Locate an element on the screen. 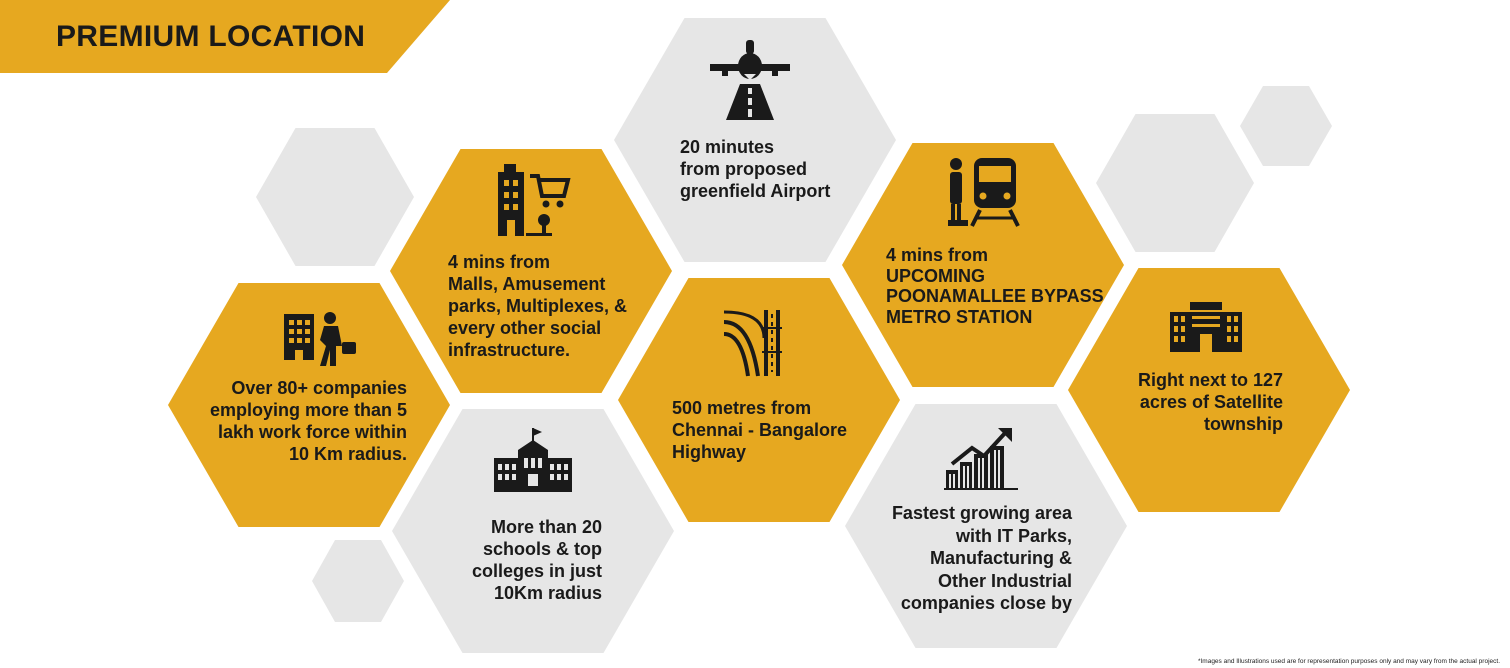 The image size is (1510, 668). text-line: employing more than 5 is located at coordinates (308, 410).